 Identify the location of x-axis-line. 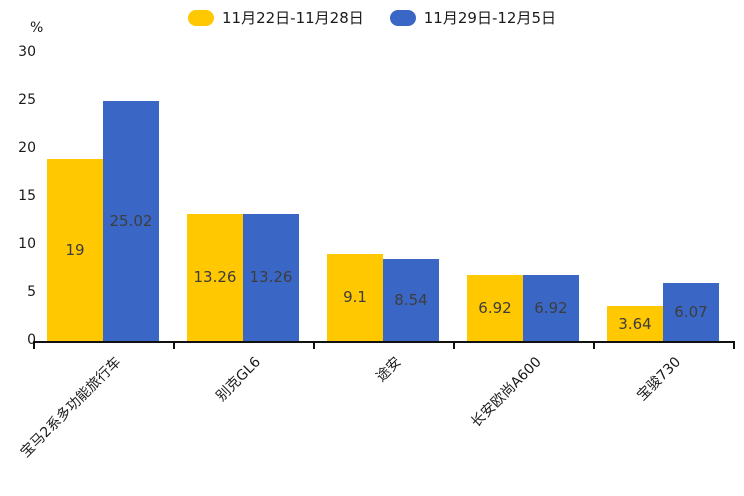
(384, 342).